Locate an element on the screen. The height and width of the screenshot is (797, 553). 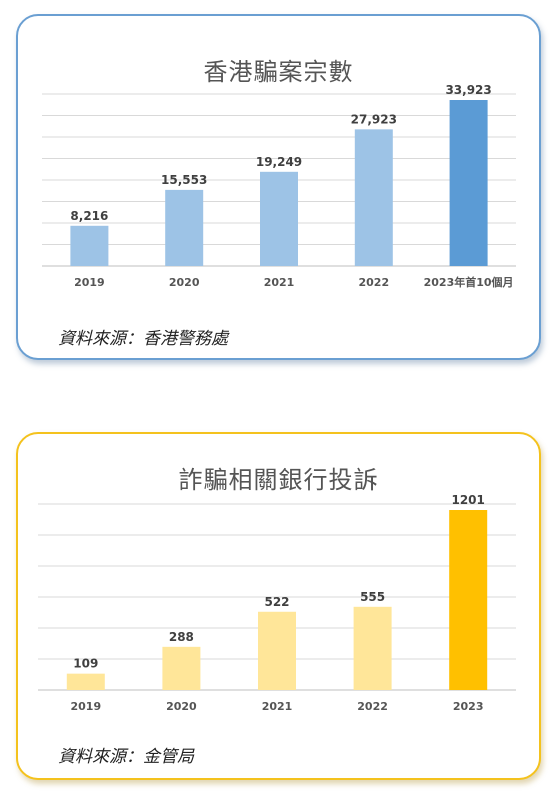
chart-title: 香港騙案宗數 is located at coordinates (278, 72).